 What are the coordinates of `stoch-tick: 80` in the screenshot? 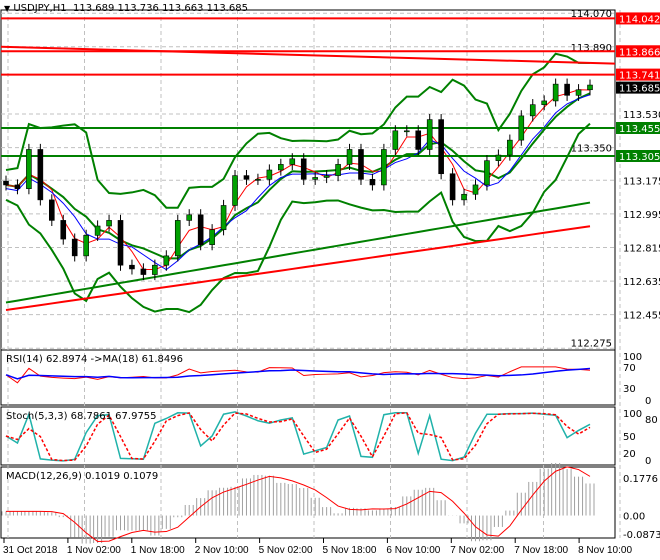 It's located at (651, 420).